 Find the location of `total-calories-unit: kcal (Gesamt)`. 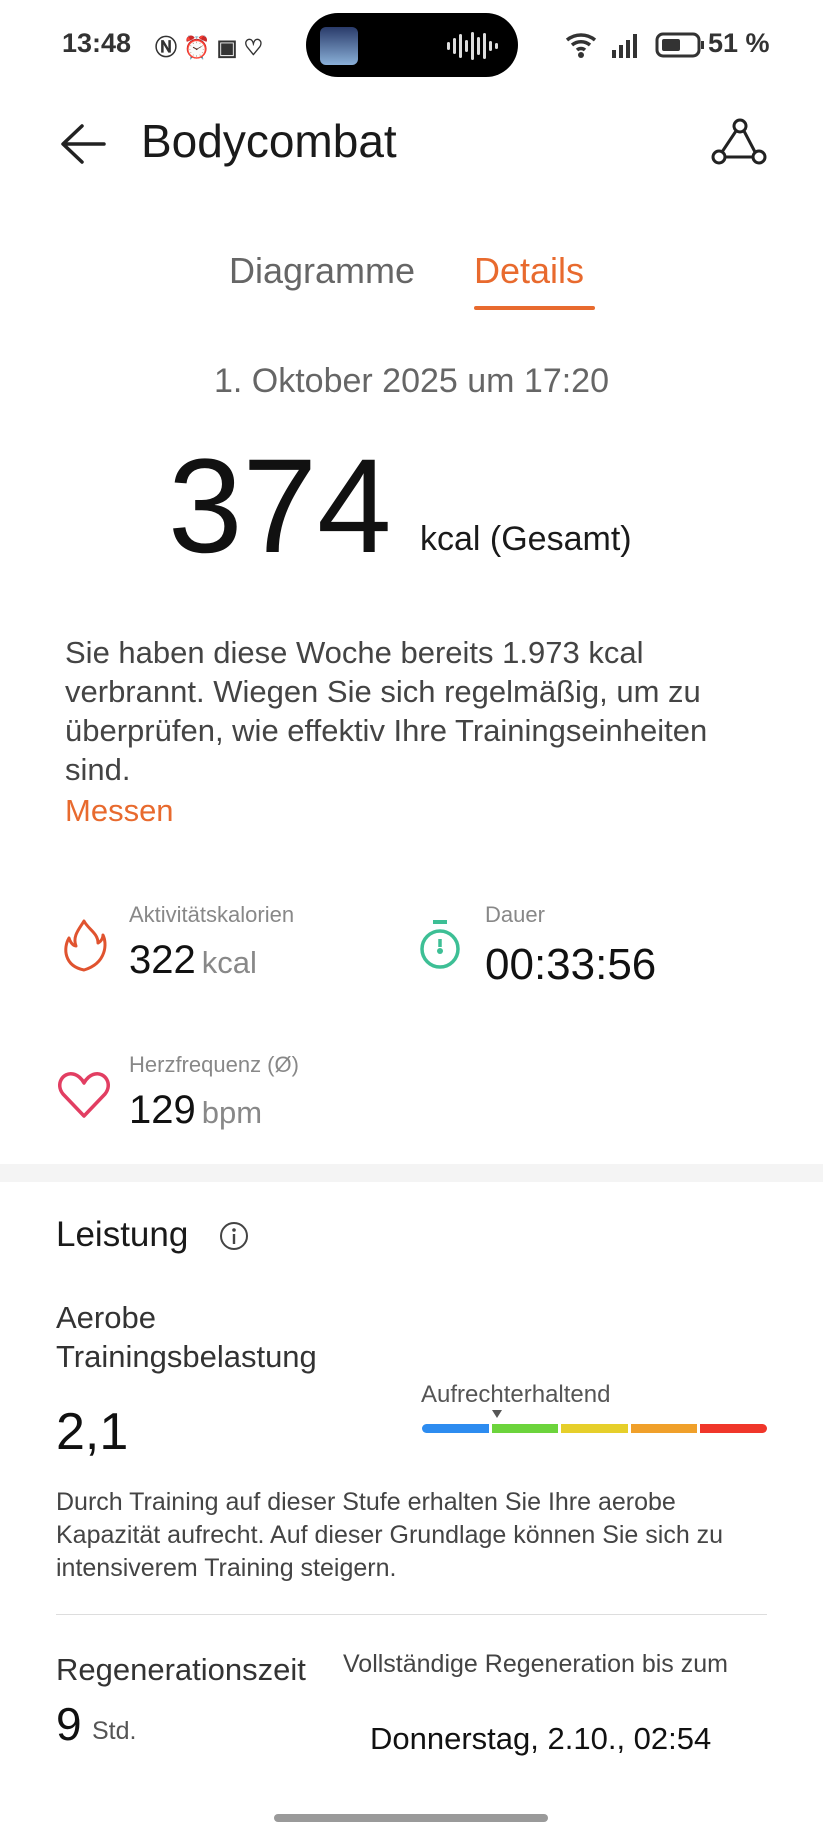

total-calories-unit: kcal (Gesamt) is located at coordinates (526, 539).